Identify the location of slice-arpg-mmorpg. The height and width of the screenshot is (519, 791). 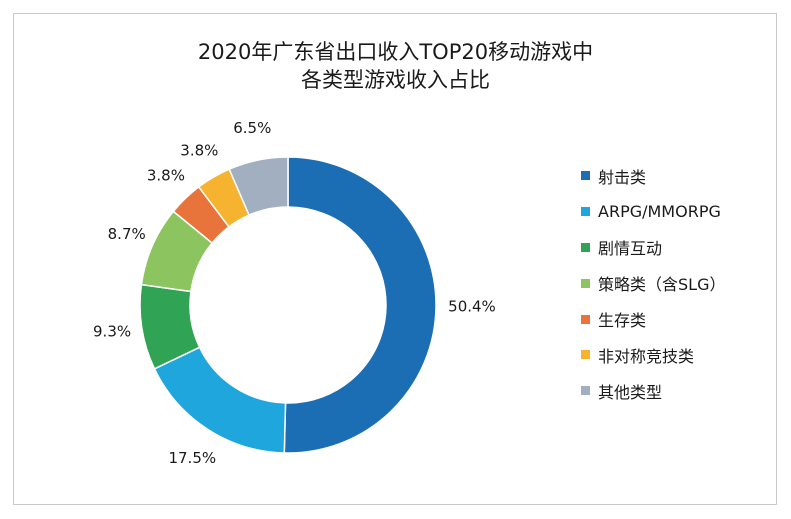
(220, 400).